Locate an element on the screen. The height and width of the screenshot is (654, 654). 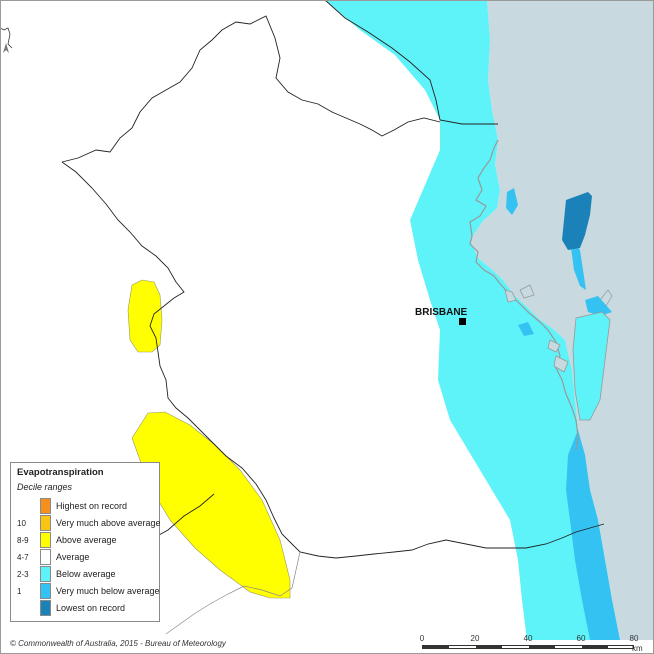
scale-tick-label: 60 is located at coordinates (581, 638).